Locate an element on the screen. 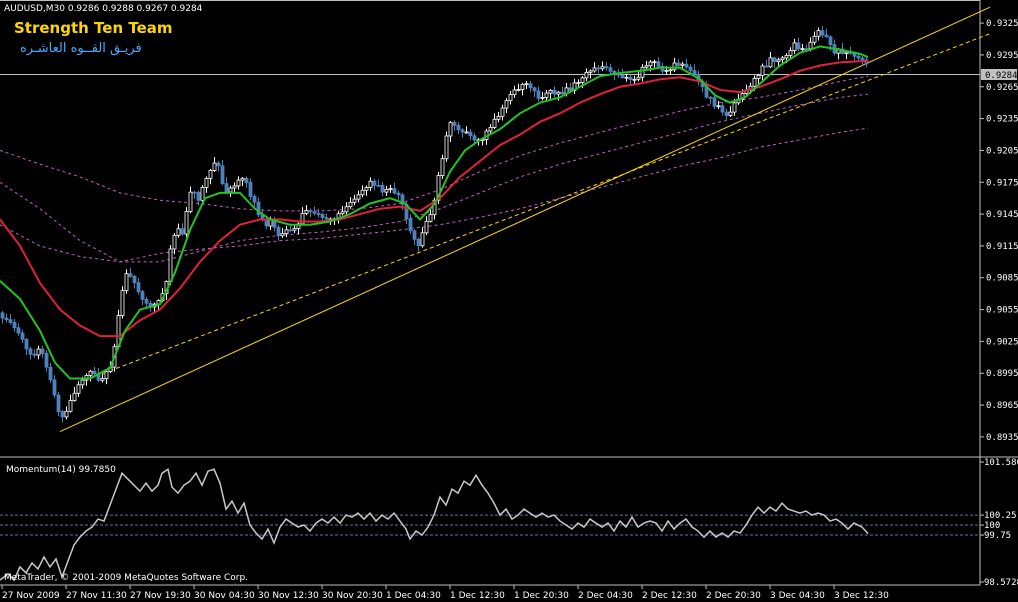  momentum-tick-label: 101.5805 is located at coordinates (1001, 463).